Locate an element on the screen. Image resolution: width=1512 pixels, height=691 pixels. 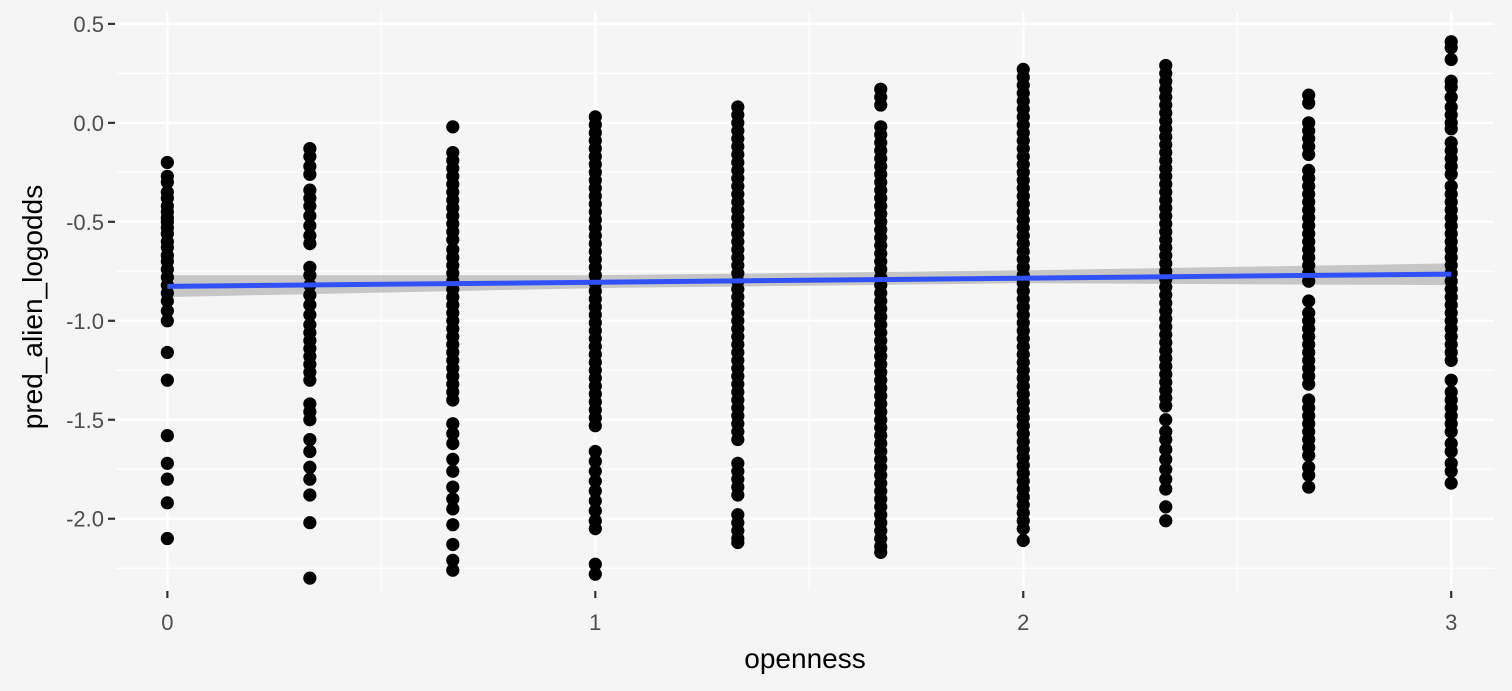
y-tick-label: 0.0 is located at coordinates (88, 123).